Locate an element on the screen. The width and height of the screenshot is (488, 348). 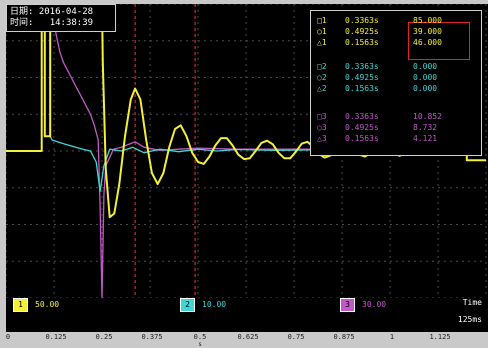
x-tick-label: 0.875 is located at coordinates (344, 337).